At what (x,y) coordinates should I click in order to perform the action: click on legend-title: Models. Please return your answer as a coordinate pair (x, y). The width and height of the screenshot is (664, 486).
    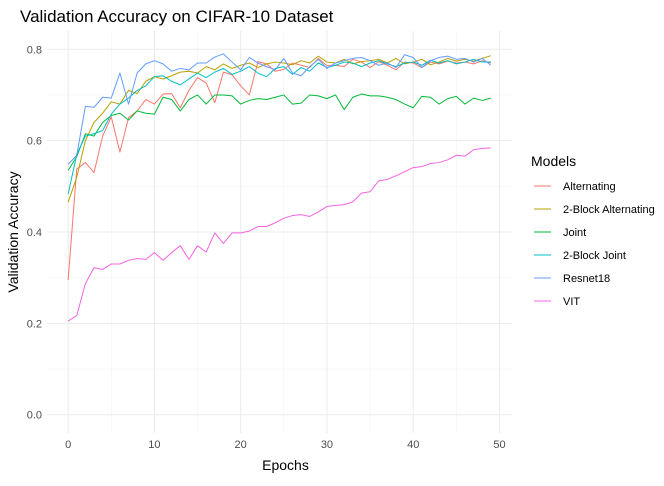
    Looking at the image, I should click on (553, 161).